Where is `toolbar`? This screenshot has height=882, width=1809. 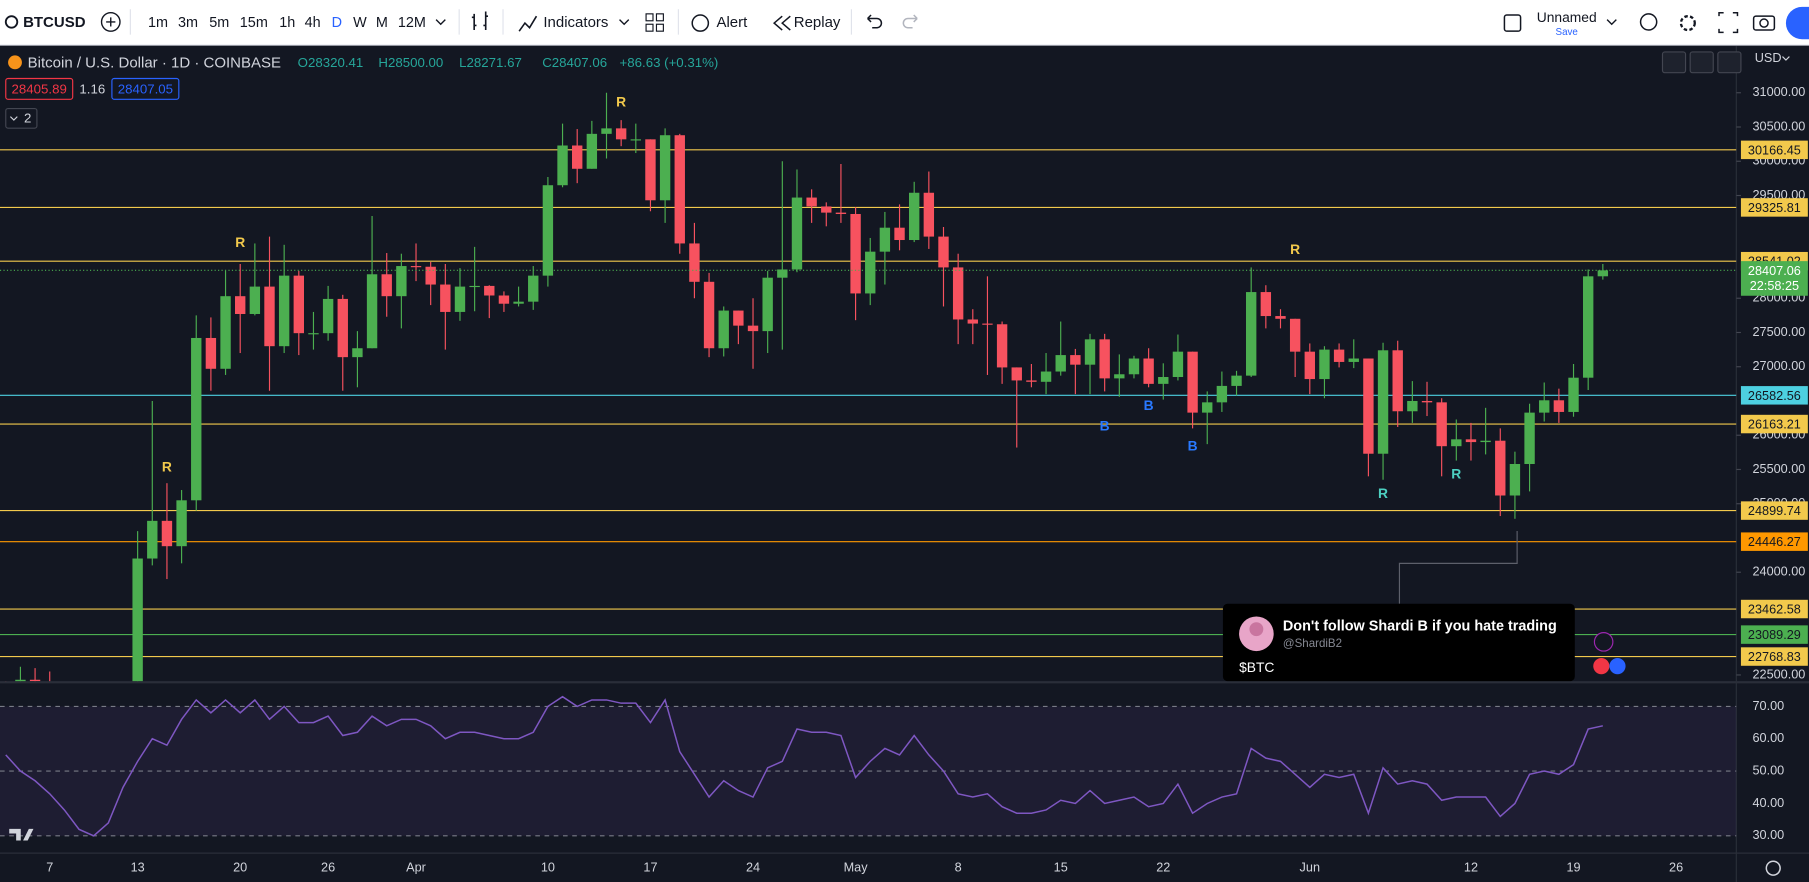
toolbar is located at coordinates (904, 23).